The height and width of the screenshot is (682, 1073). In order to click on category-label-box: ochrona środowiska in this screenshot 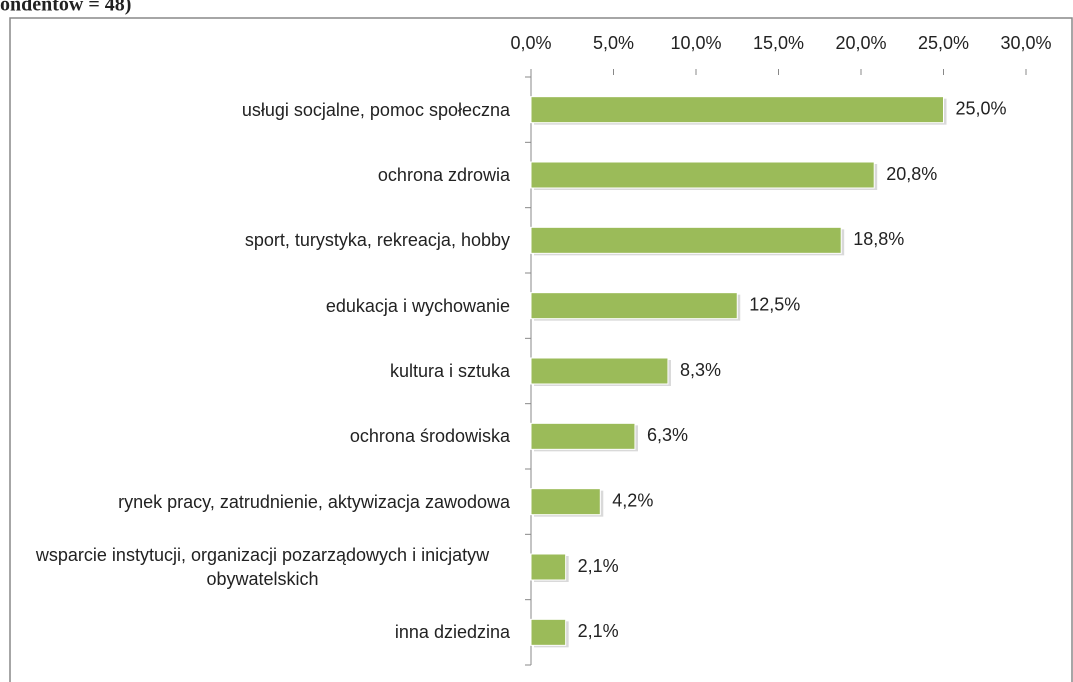, I will do `click(255, 436)`.